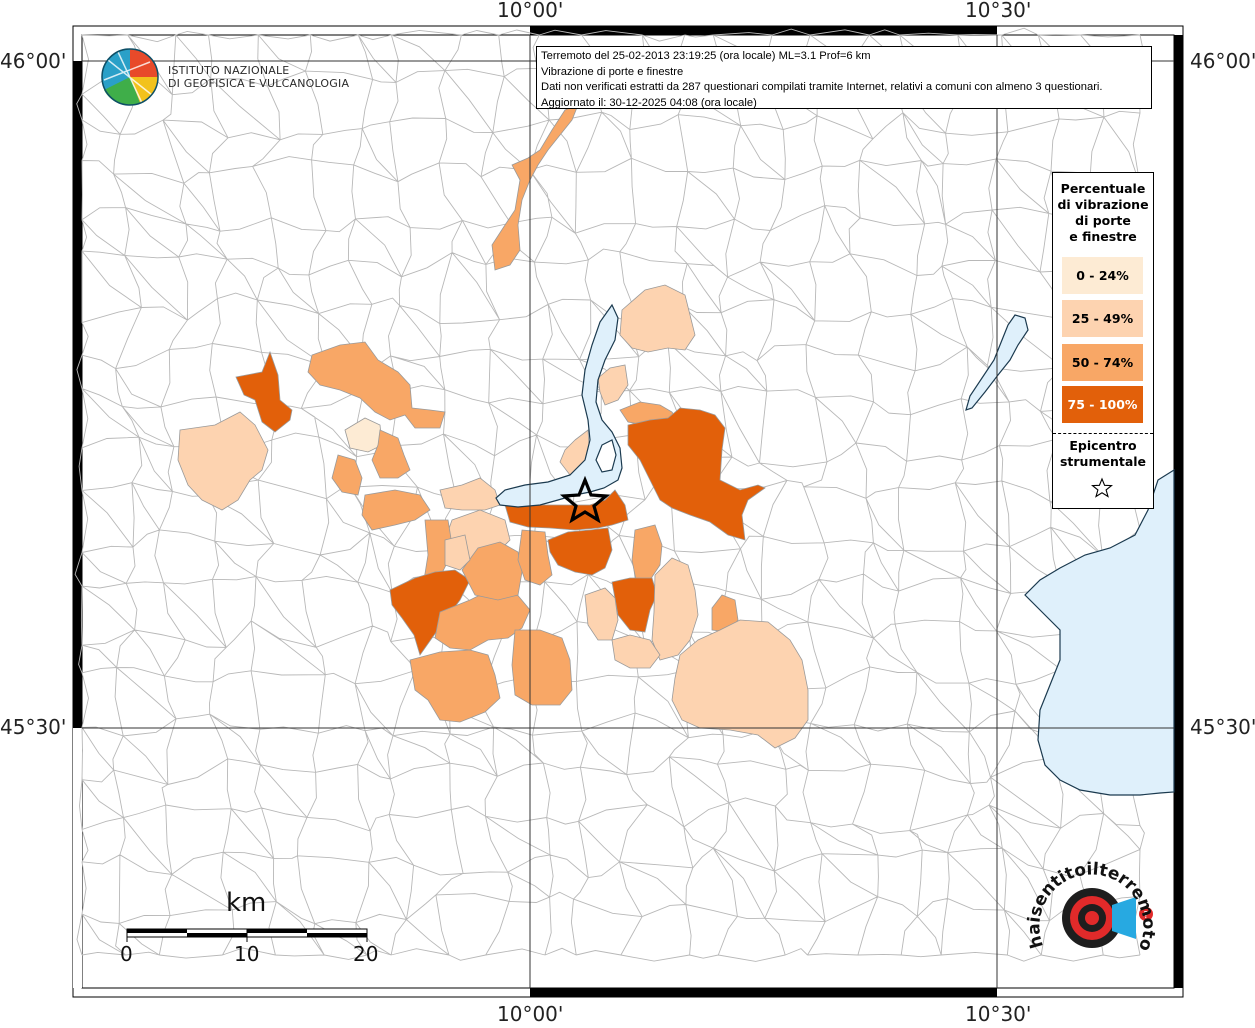  What do you see at coordinates (130, 77) in the screenshot?
I see `ingv-logo-icon` at bounding box center [130, 77].